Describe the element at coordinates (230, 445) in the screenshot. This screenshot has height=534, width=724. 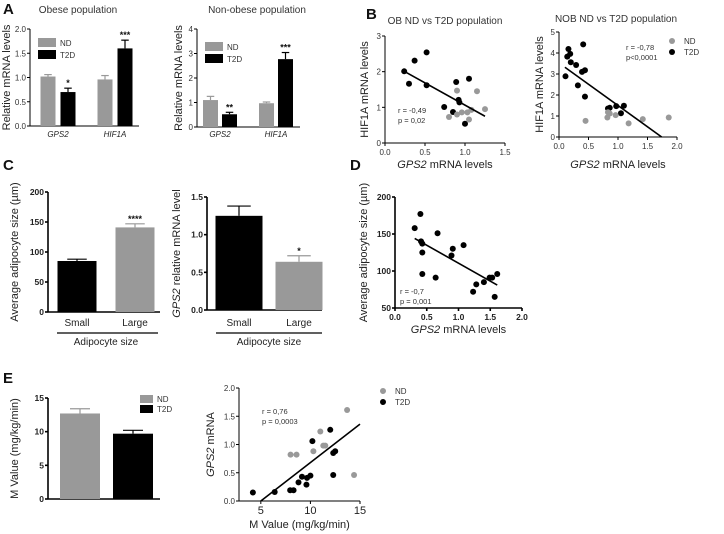
I see `y-tick-label: 1.0` at that location.